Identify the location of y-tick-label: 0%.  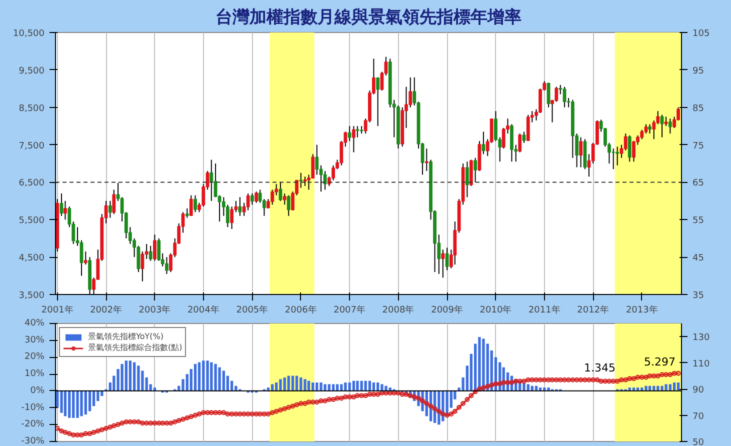
(37, 391).